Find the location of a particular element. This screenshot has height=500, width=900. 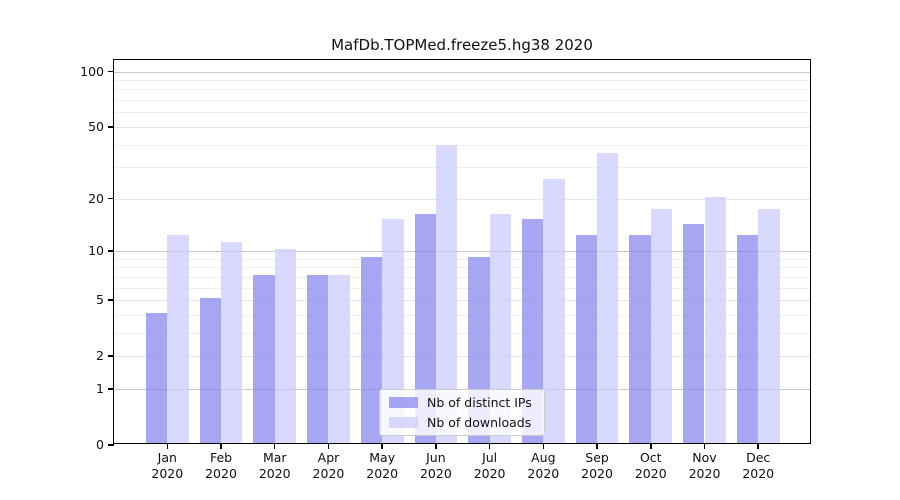

y-tick-label: 2 is located at coordinates (100, 356).